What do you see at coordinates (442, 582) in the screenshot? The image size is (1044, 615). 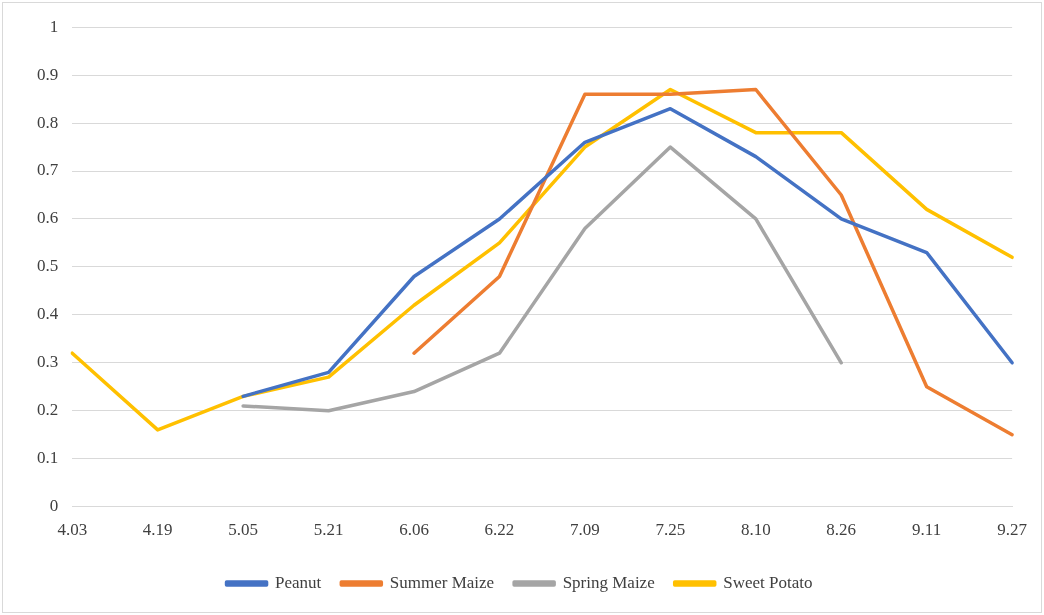 I see `legend-label: Summer Maize` at bounding box center [442, 582].